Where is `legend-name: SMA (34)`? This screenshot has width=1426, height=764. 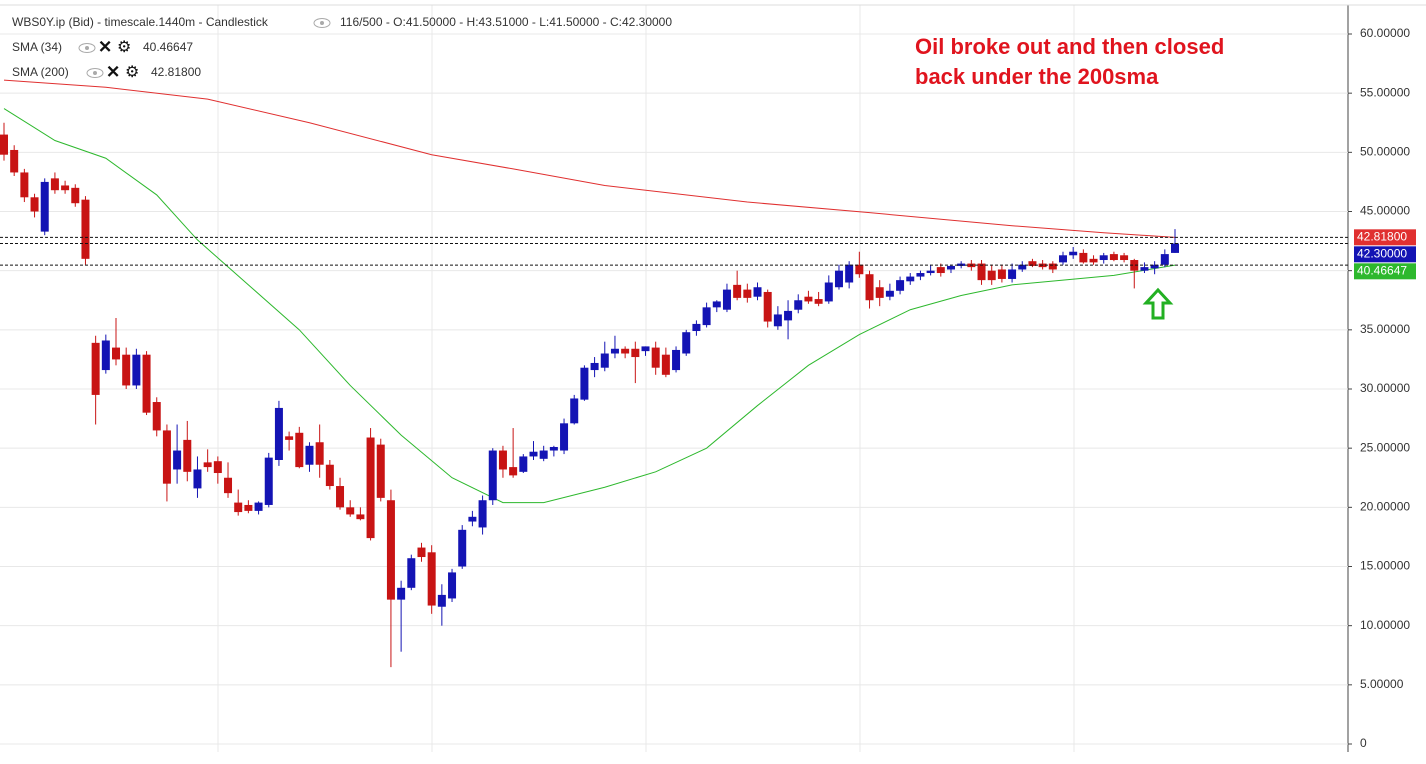
legend-name: SMA (34) is located at coordinates (37, 47).